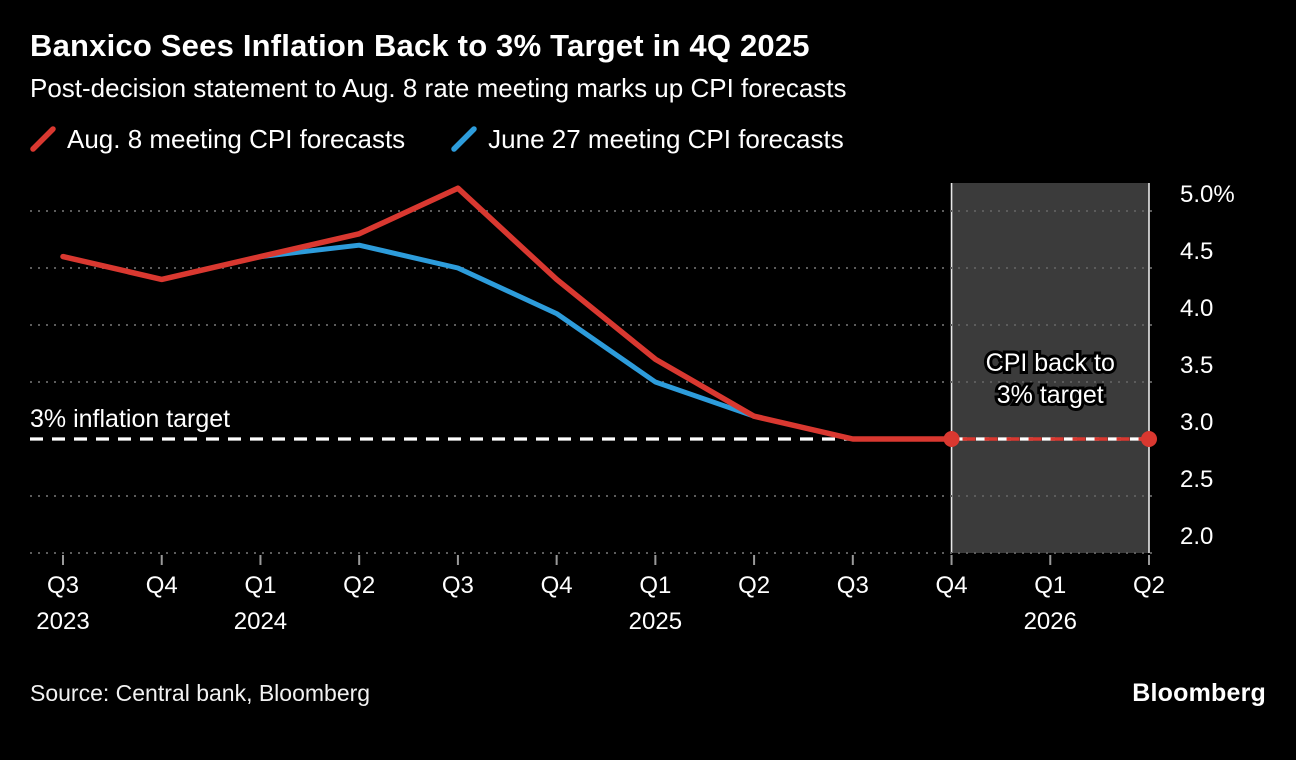  What do you see at coordinates (1050, 620) in the screenshot?
I see `svg-text: 2026` at bounding box center [1050, 620].